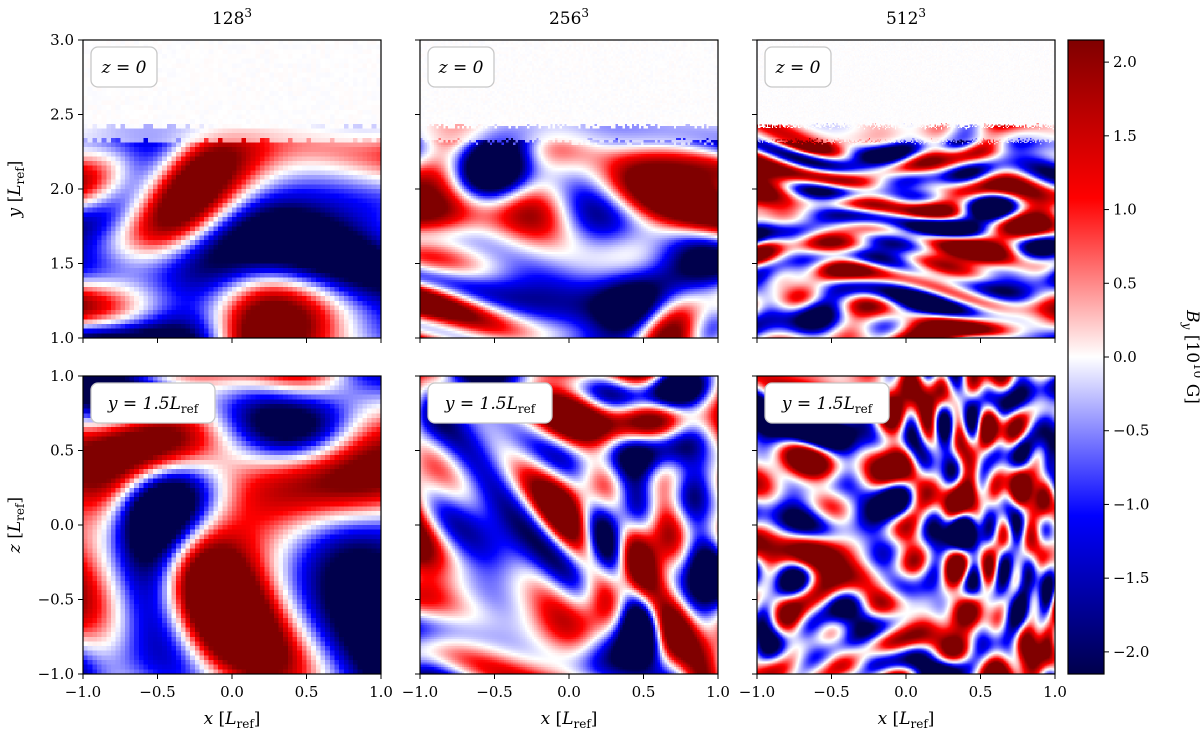 This screenshot has height=743, width=1200. Describe the element at coordinates (1086, 357) in the screenshot. I see `colorbar-gradient` at that location.